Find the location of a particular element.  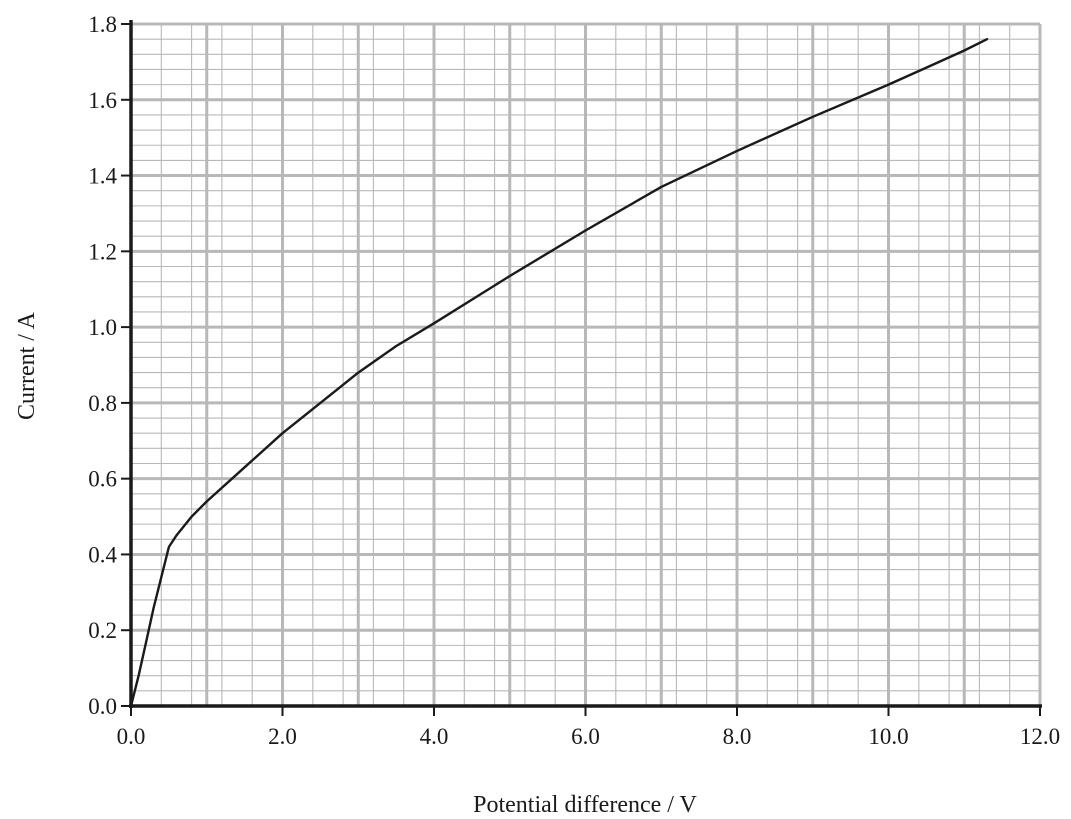

x-tick-label: 0.0 is located at coordinates (131, 736).